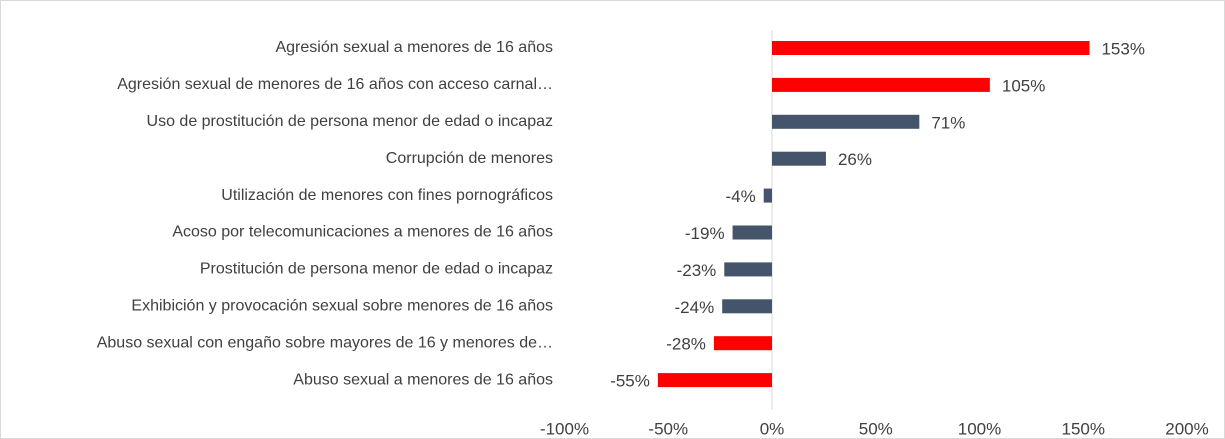  I want to click on y-tick-label: Corrupción de menores, so click(469, 158).